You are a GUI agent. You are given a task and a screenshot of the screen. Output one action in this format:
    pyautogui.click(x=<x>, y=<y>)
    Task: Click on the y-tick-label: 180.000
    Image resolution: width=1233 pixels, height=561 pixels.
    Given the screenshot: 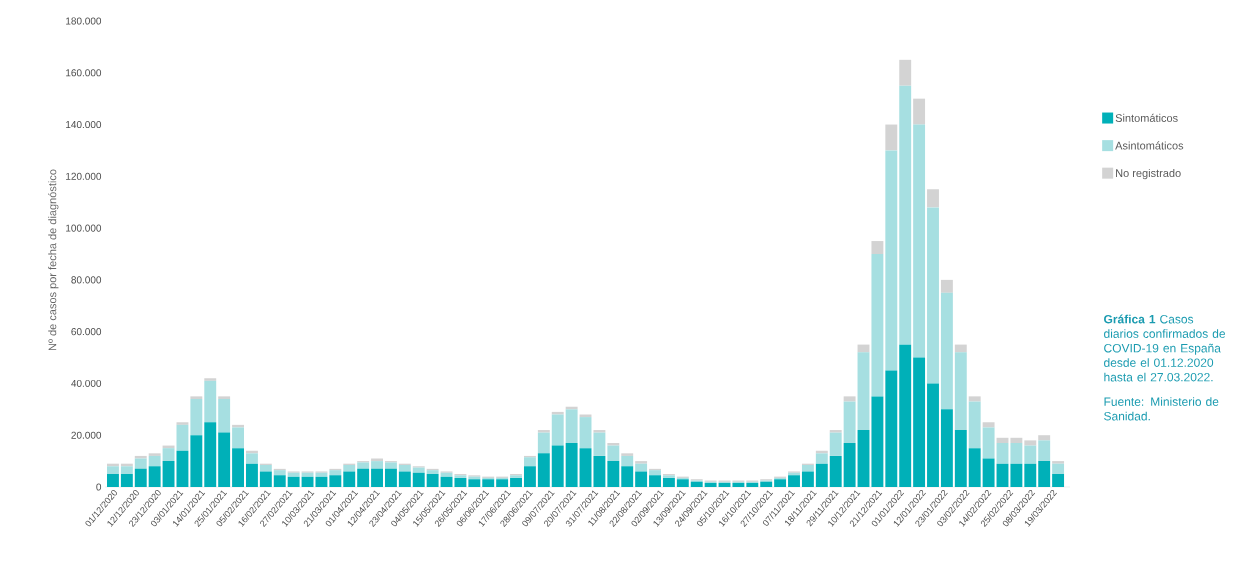 What is the action you would take?
    pyautogui.click(x=84, y=21)
    